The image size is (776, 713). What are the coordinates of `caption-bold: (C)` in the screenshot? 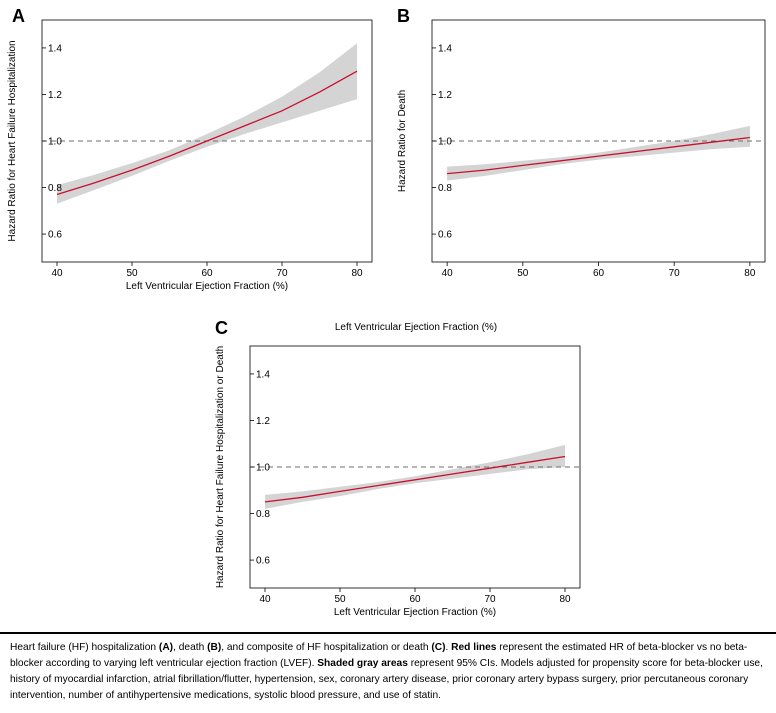 It's located at (438, 647).